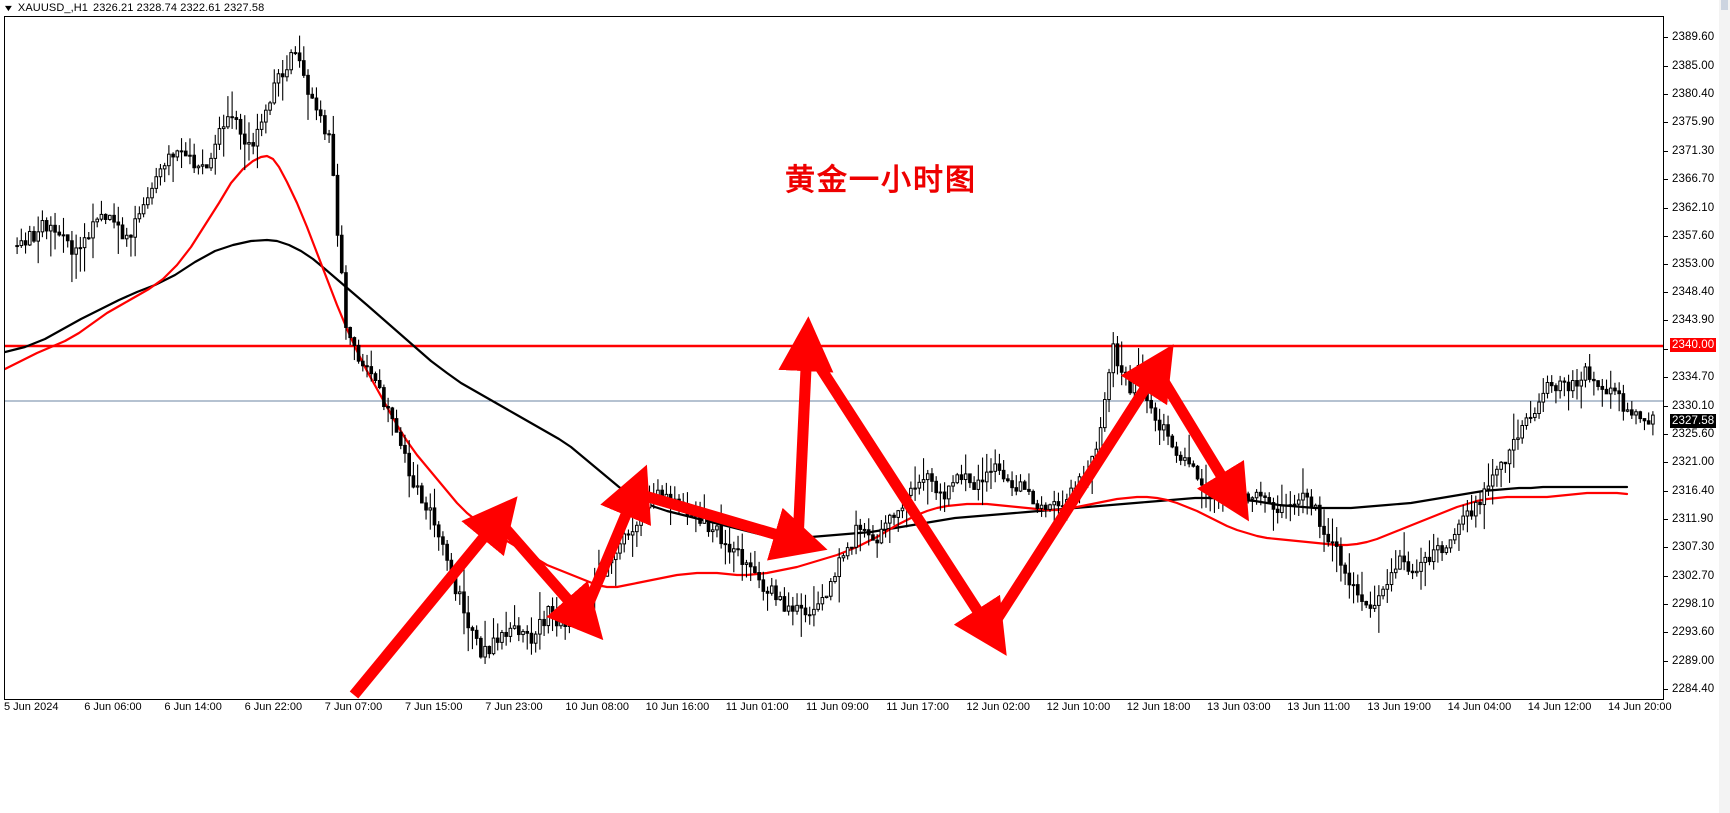 The height and width of the screenshot is (813, 1730). Describe the element at coordinates (917, 707) in the screenshot. I see `time-tick-label: 11 Jun 17:00` at that location.